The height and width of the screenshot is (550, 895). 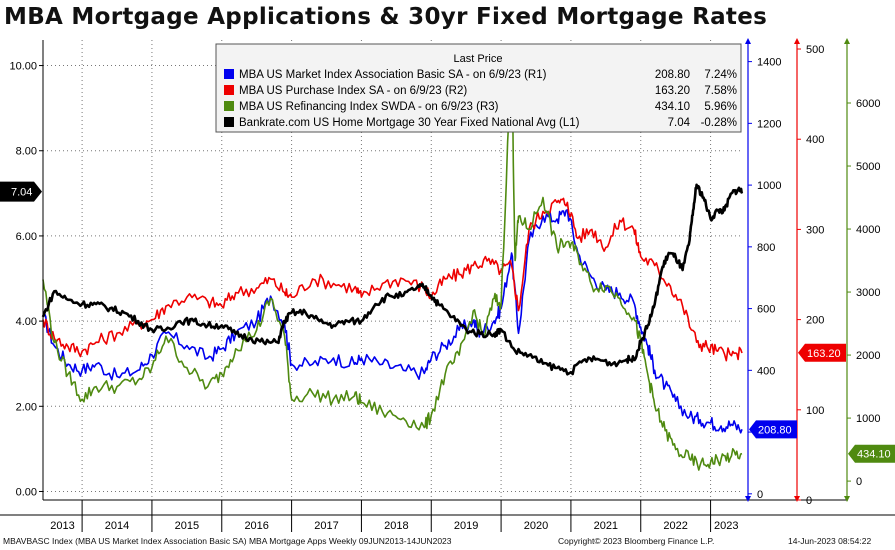 I want to click on tick-label-left: 10.00, so click(x=23, y=67).